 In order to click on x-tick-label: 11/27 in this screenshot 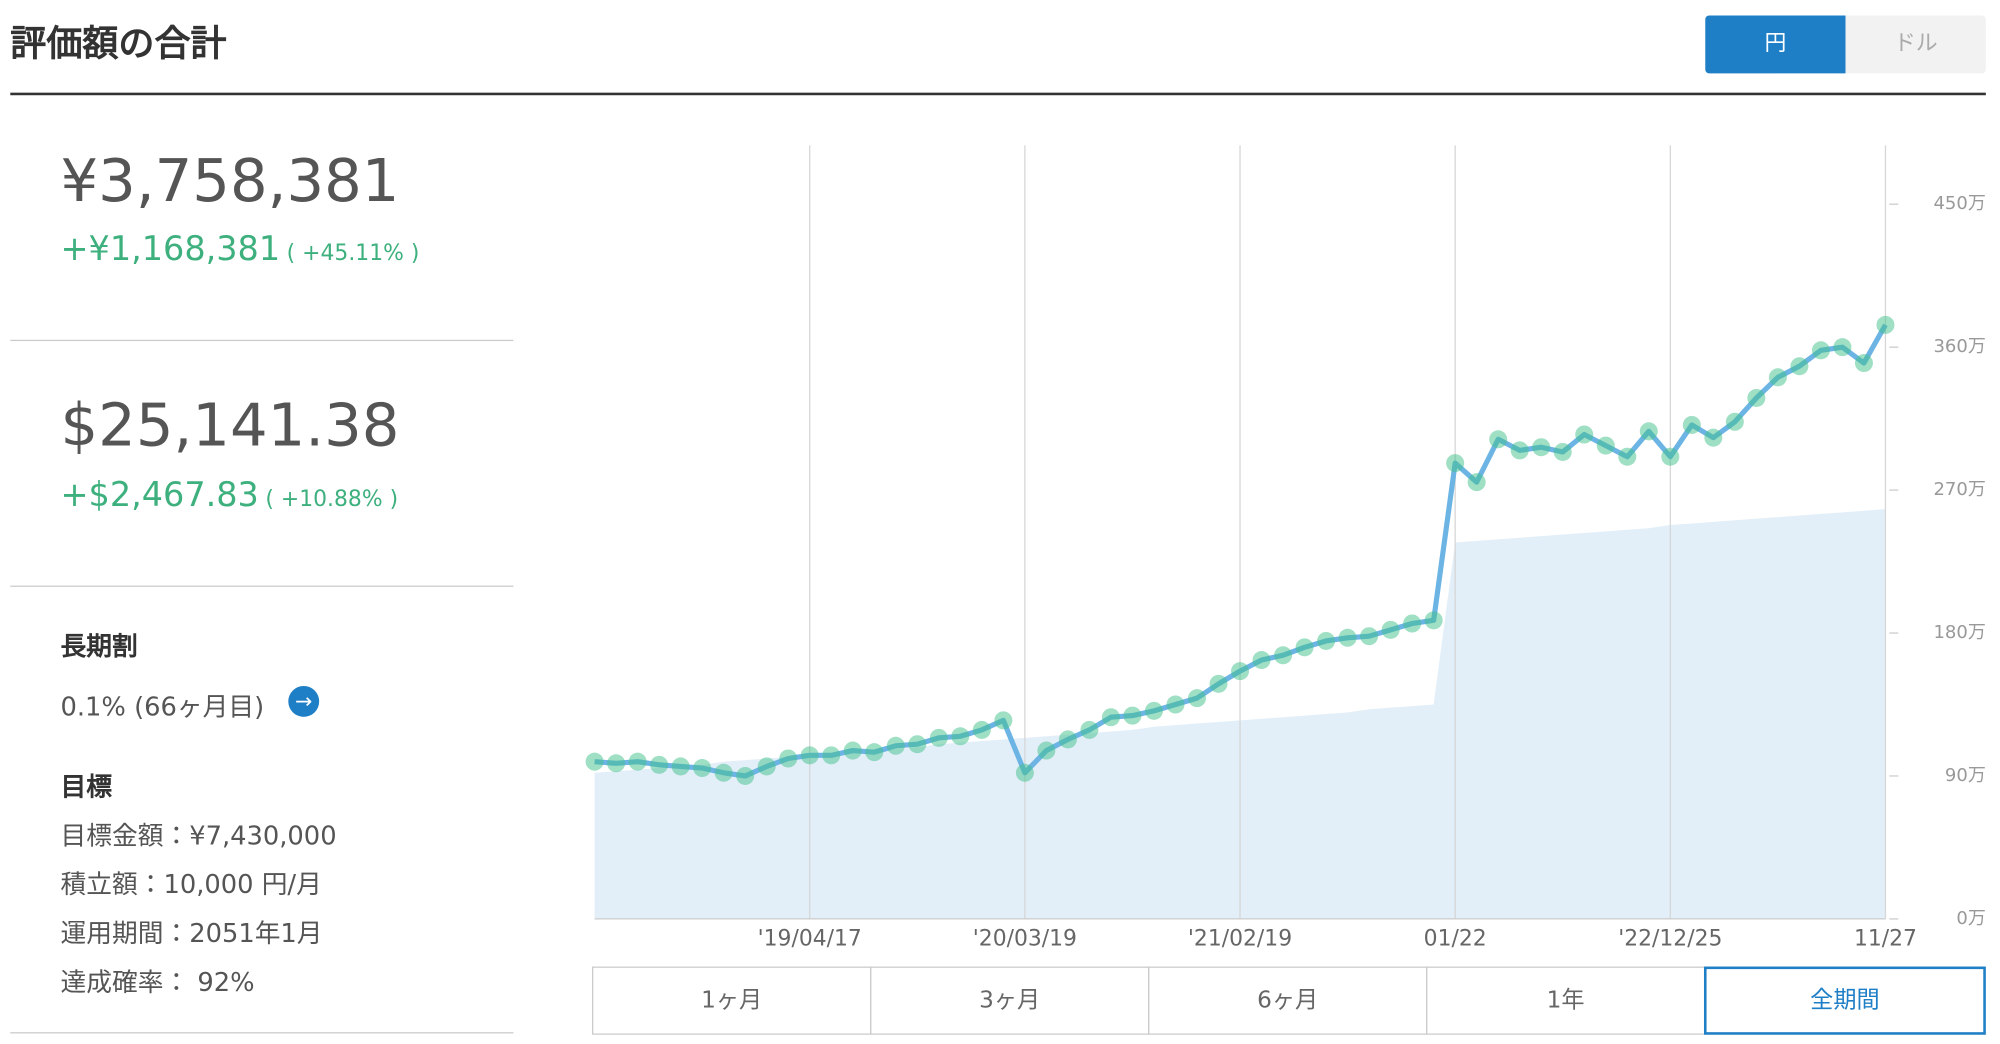, I will do `click(1885, 939)`.